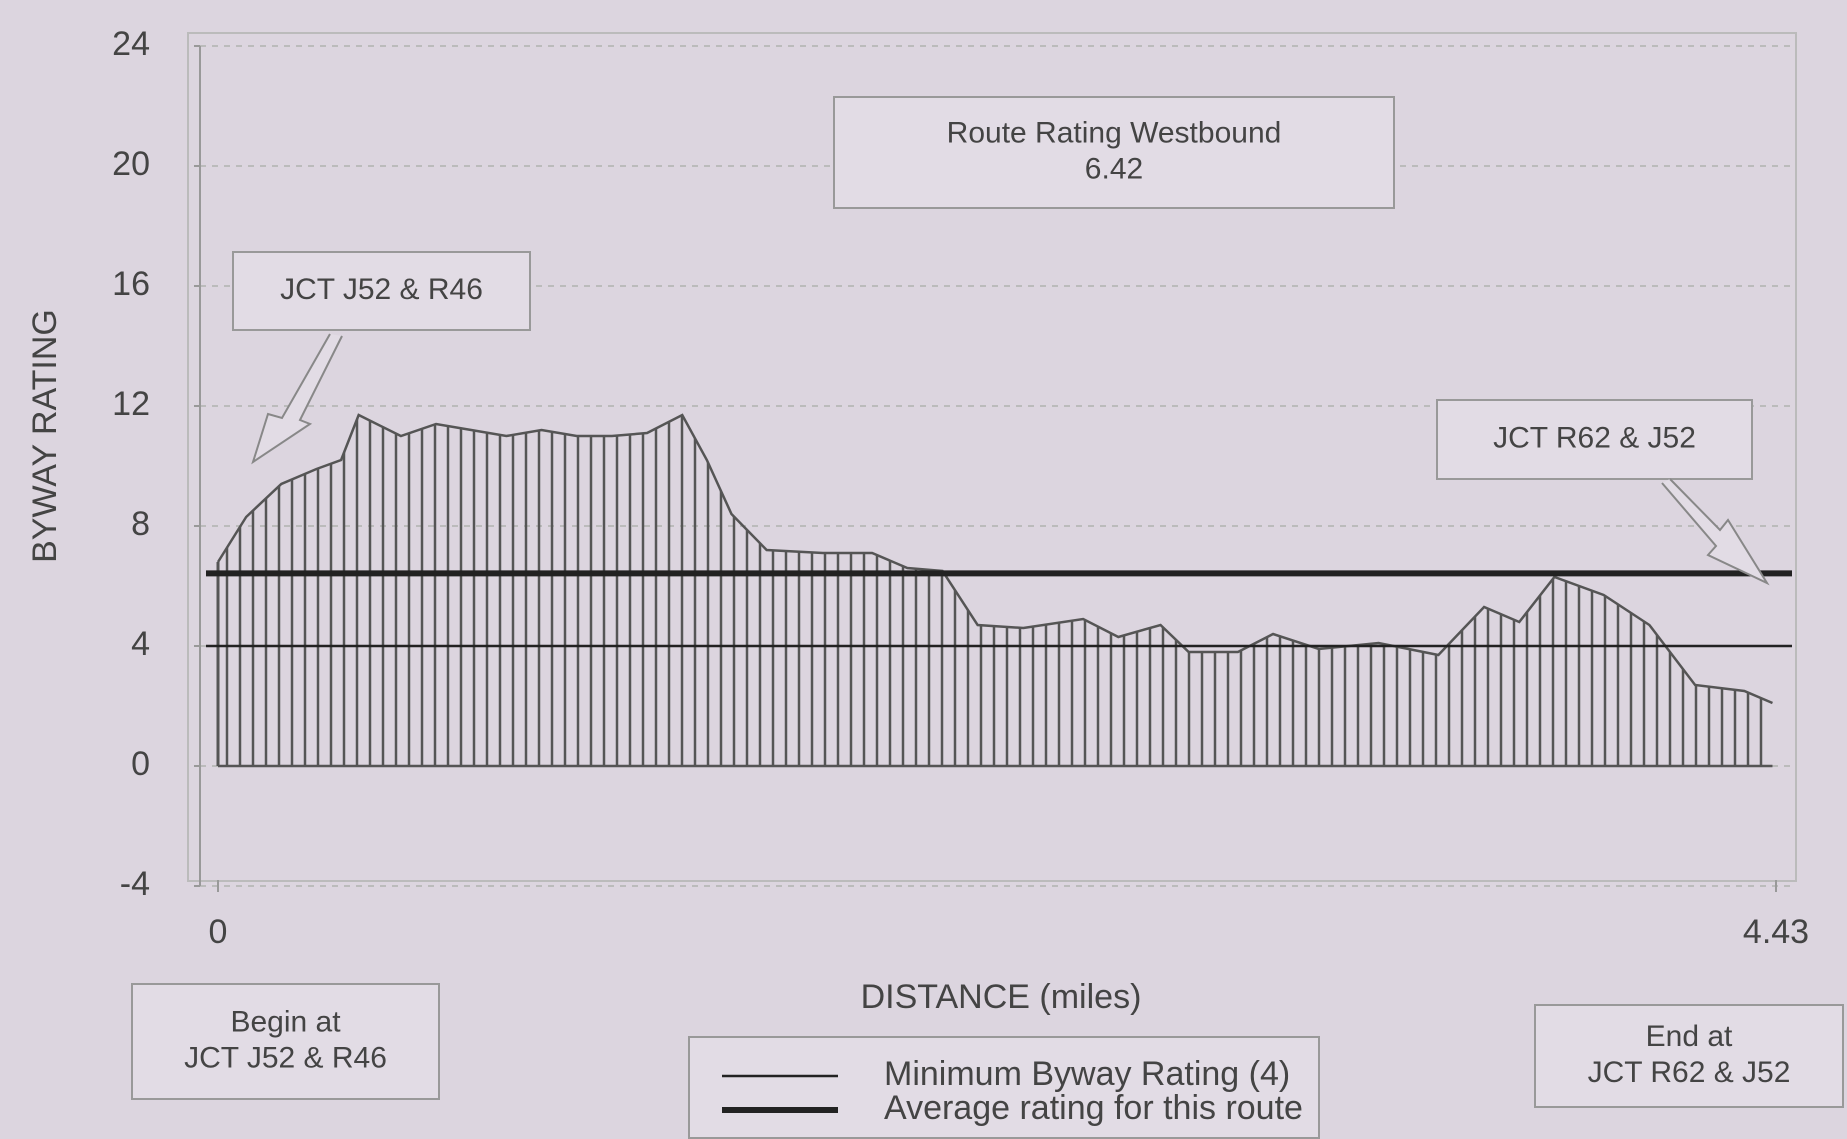  What do you see at coordinates (140, 524) in the screenshot?
I see `y-tick-label: 8` at bounding box center [140, 524].